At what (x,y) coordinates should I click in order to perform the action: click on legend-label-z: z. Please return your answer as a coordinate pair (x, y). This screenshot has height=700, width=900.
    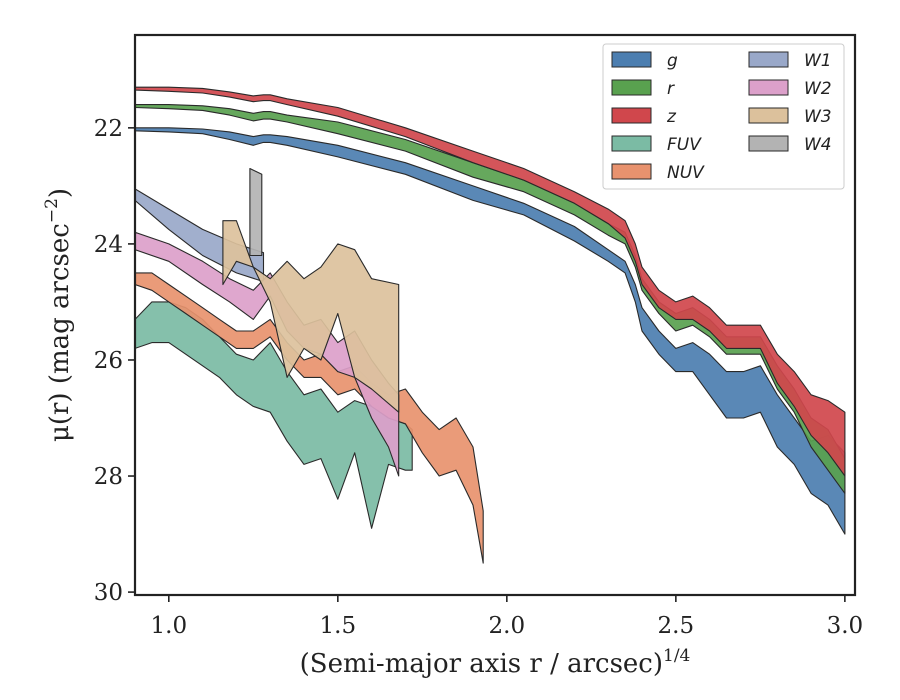
    Looking at the image, I should click on (671, 117).